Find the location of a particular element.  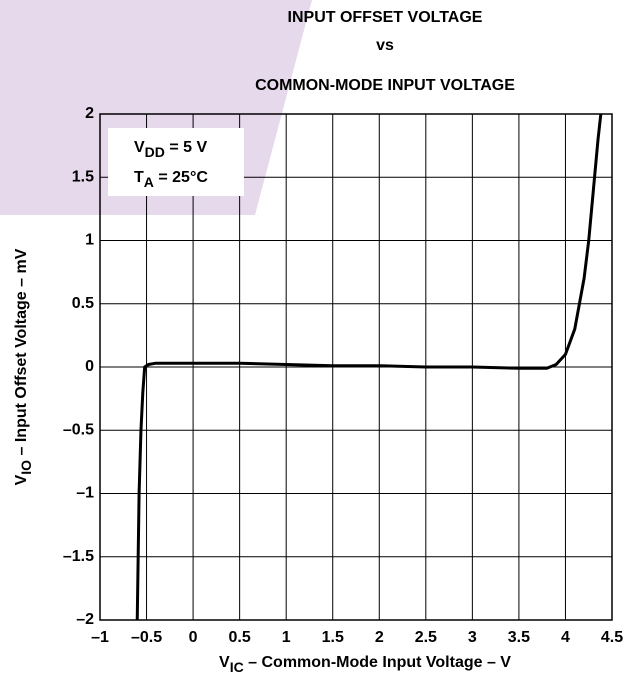

x-tick-label: 0.5 is located at coordinates (240, 637).